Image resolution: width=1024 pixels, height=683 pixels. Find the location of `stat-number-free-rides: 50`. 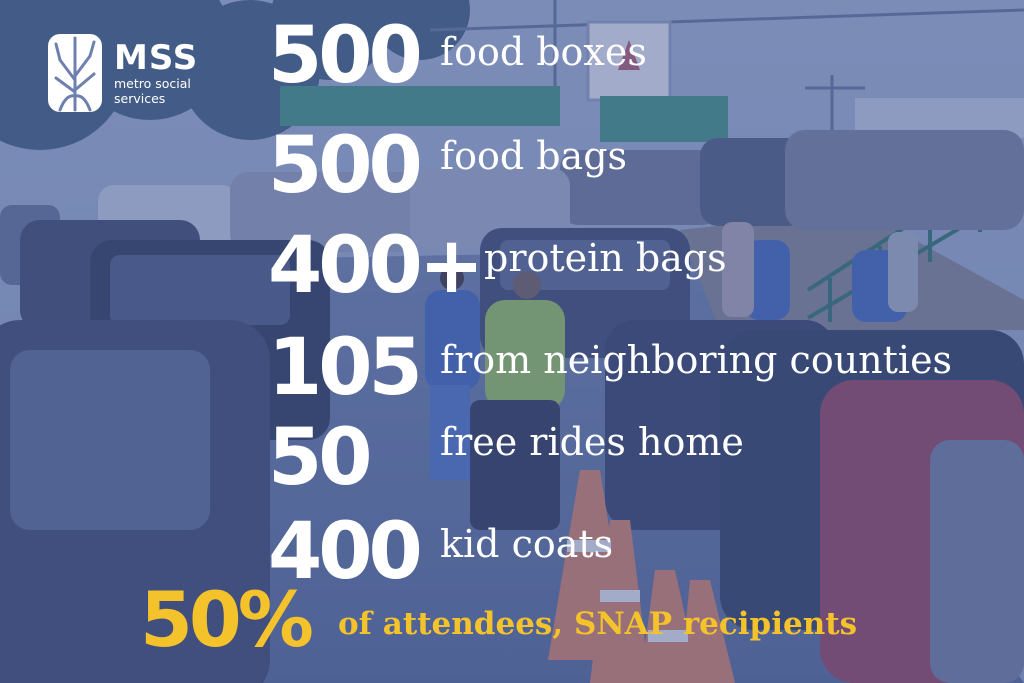

stat-number-free-rides: 50 is located at coordinates (320, 458).